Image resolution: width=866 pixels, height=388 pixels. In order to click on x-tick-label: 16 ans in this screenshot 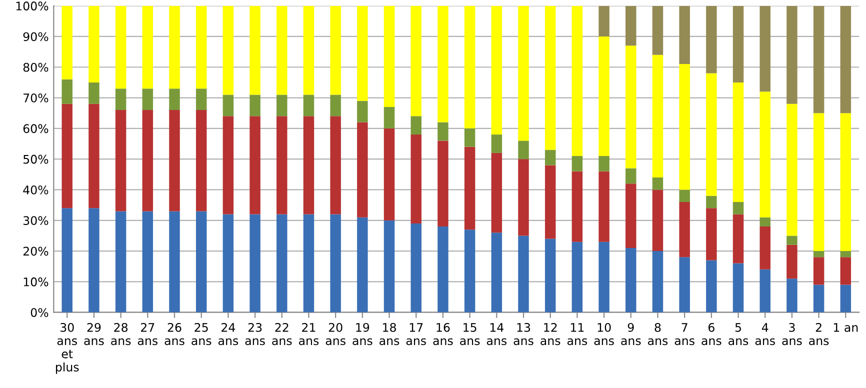, I will do `click(443, 334)`.